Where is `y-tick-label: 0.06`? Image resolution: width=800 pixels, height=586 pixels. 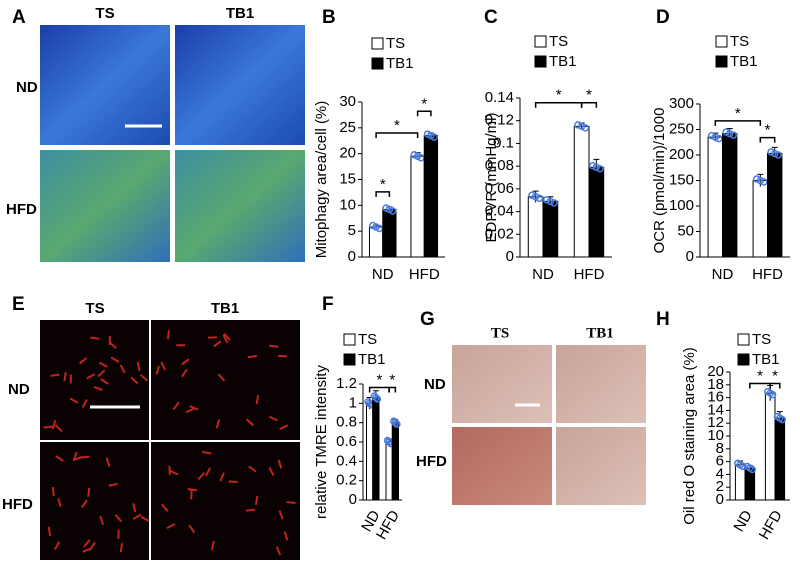 y-tick-label: 0.06 is located at coordinates (499, 188).